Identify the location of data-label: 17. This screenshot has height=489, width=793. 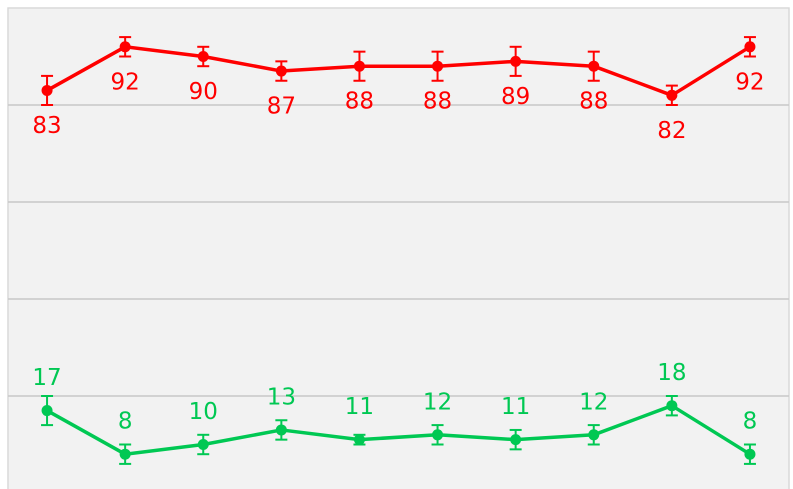
(46, 378).